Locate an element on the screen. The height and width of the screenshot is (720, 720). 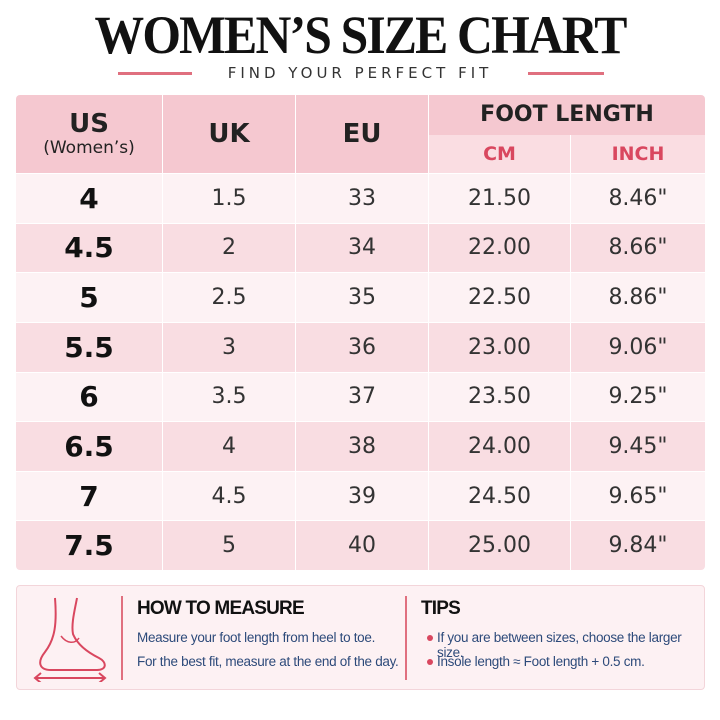
table-cell: 3.5 is located at coordinates (228, 396).